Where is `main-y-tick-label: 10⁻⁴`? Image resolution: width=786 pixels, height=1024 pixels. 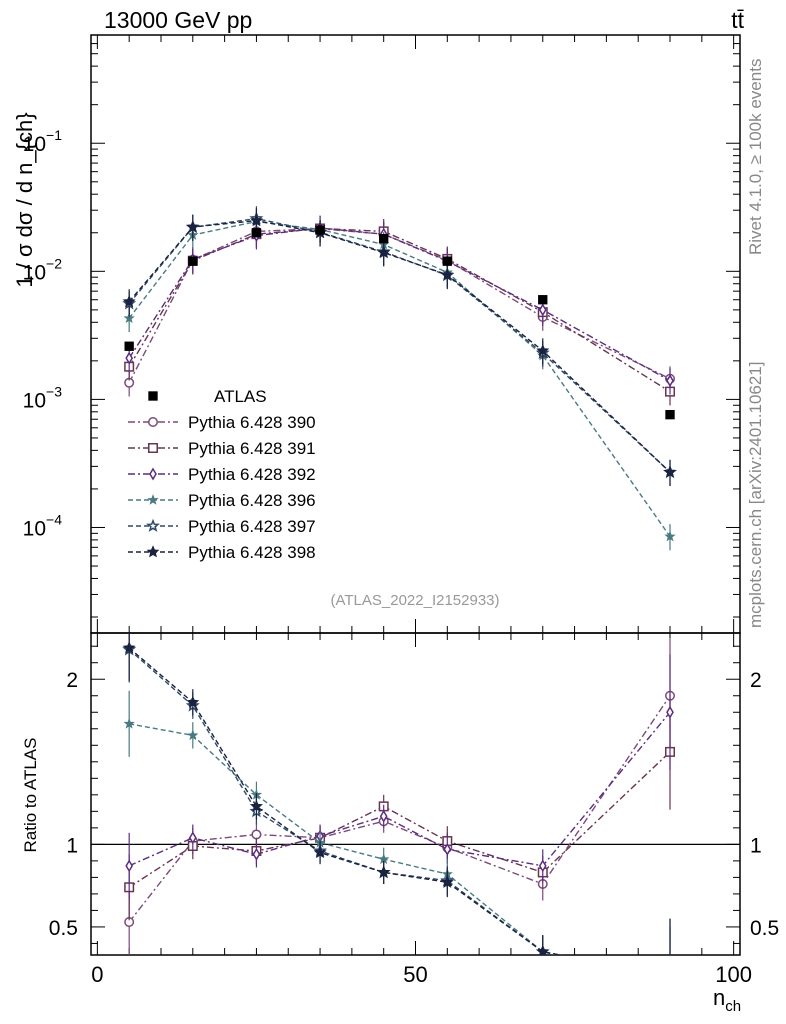
main-y-tick-label: 10⁻⁴ is located at coordinates (43, 525).